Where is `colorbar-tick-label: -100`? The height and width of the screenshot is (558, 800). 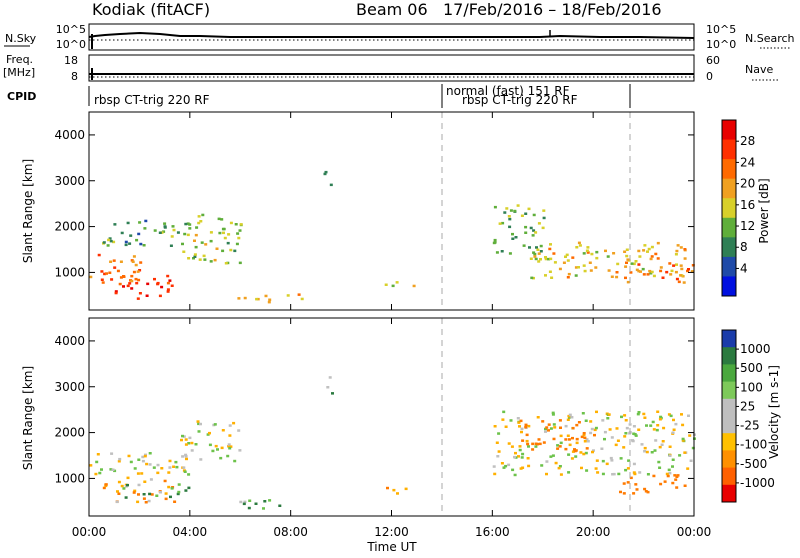 colorbar-tick-label: -100 is located at coordinates (753, 445).